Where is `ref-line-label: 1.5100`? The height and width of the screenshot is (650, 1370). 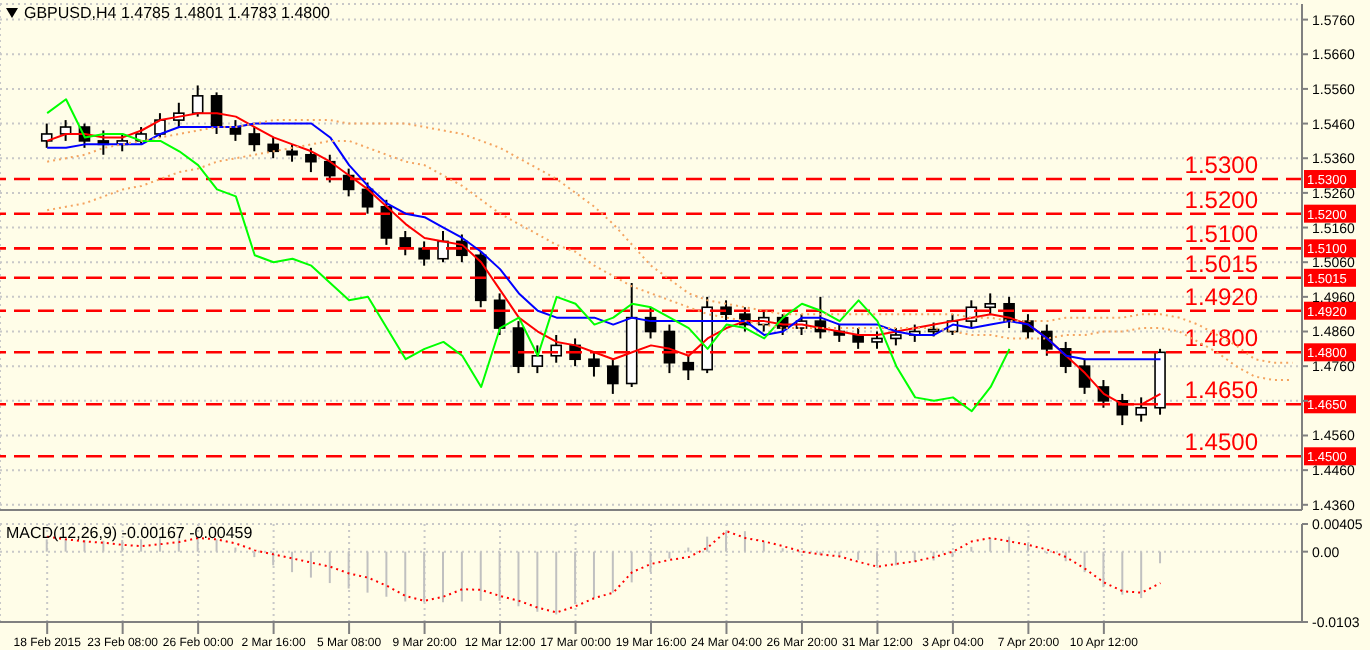
ref-line-label: 1.5100 is located at coordinates (1221, 234).